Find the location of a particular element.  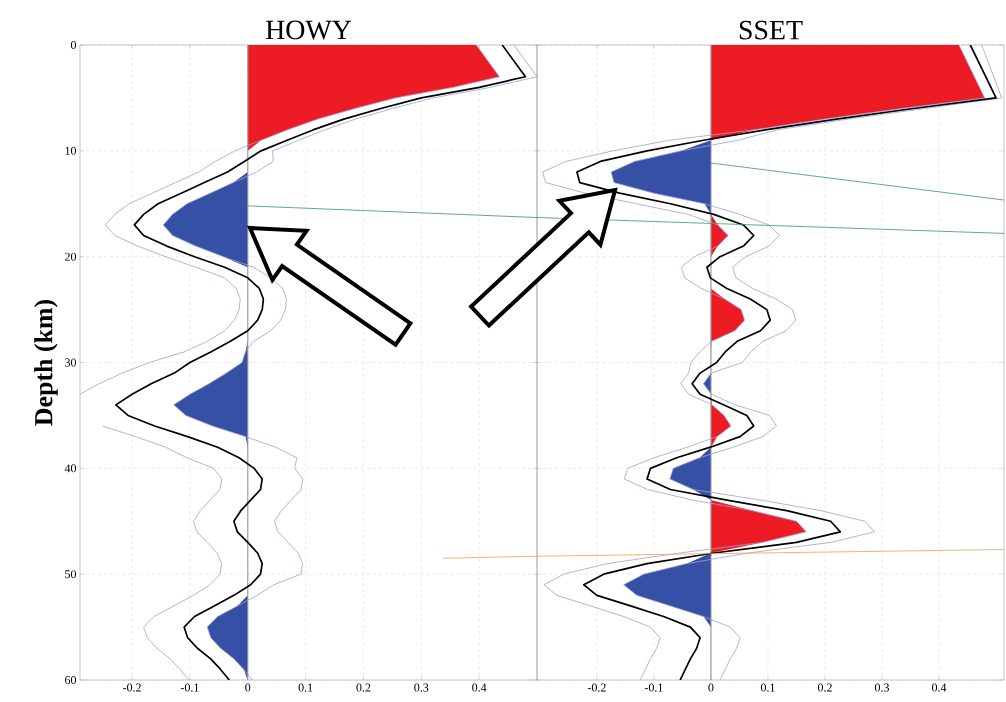

y-tick-label: 0 is located at coordinates (73, 45).